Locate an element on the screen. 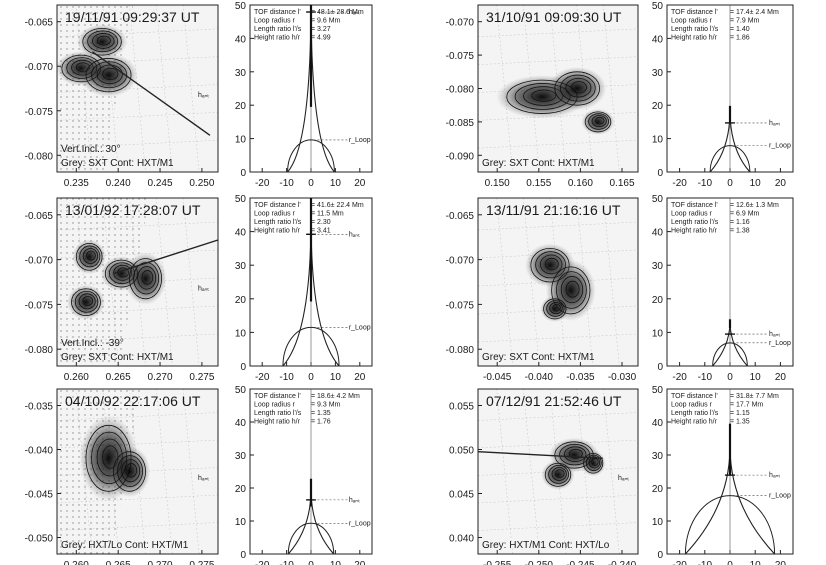 The width and height of the screenshot is (826, 565). x-tick-label: 0.265 is located at coordinates (118, 562).